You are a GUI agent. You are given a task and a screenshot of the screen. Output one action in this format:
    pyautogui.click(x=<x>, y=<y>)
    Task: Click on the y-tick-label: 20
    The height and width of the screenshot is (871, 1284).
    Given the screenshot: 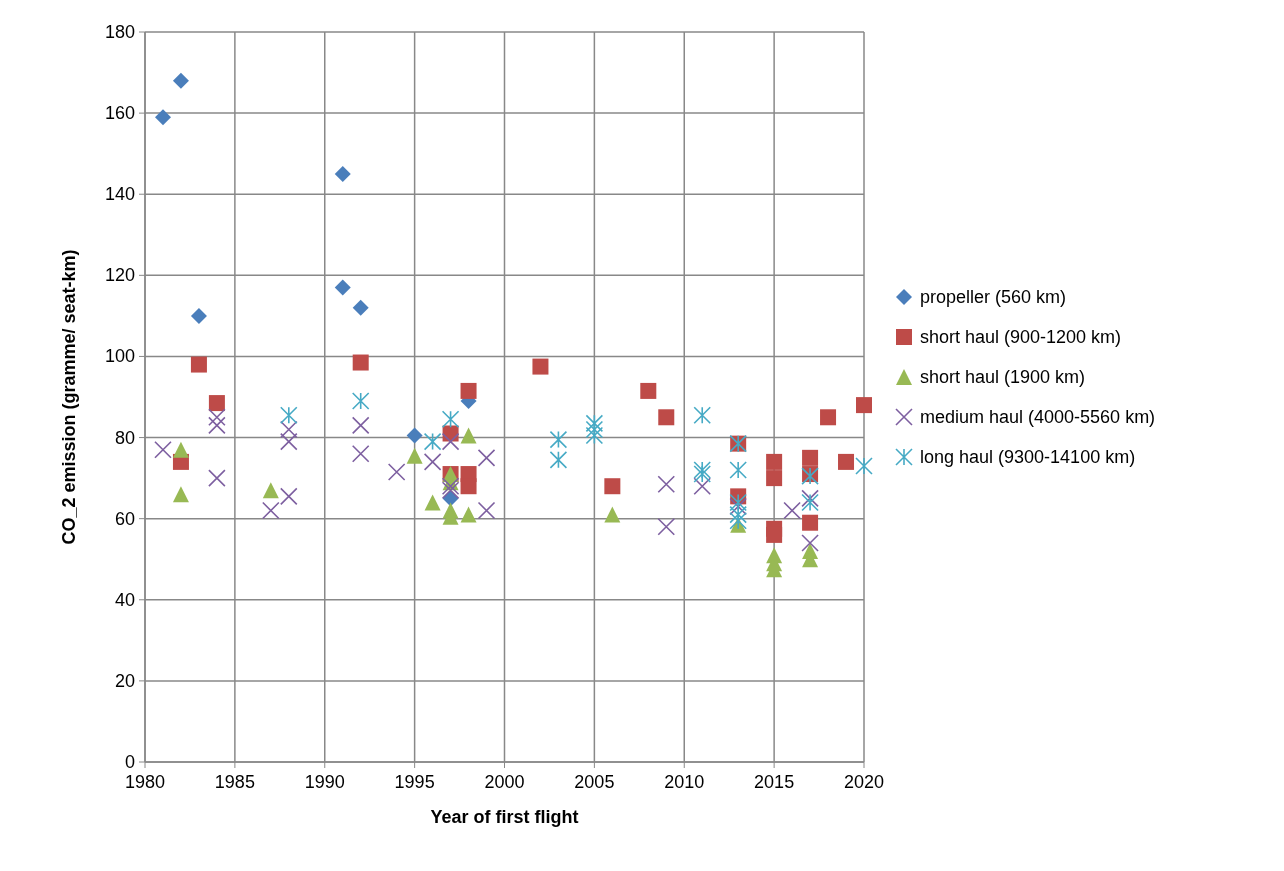 What is the action you would take?
    pyautogui.click(x=124, y=680)
    